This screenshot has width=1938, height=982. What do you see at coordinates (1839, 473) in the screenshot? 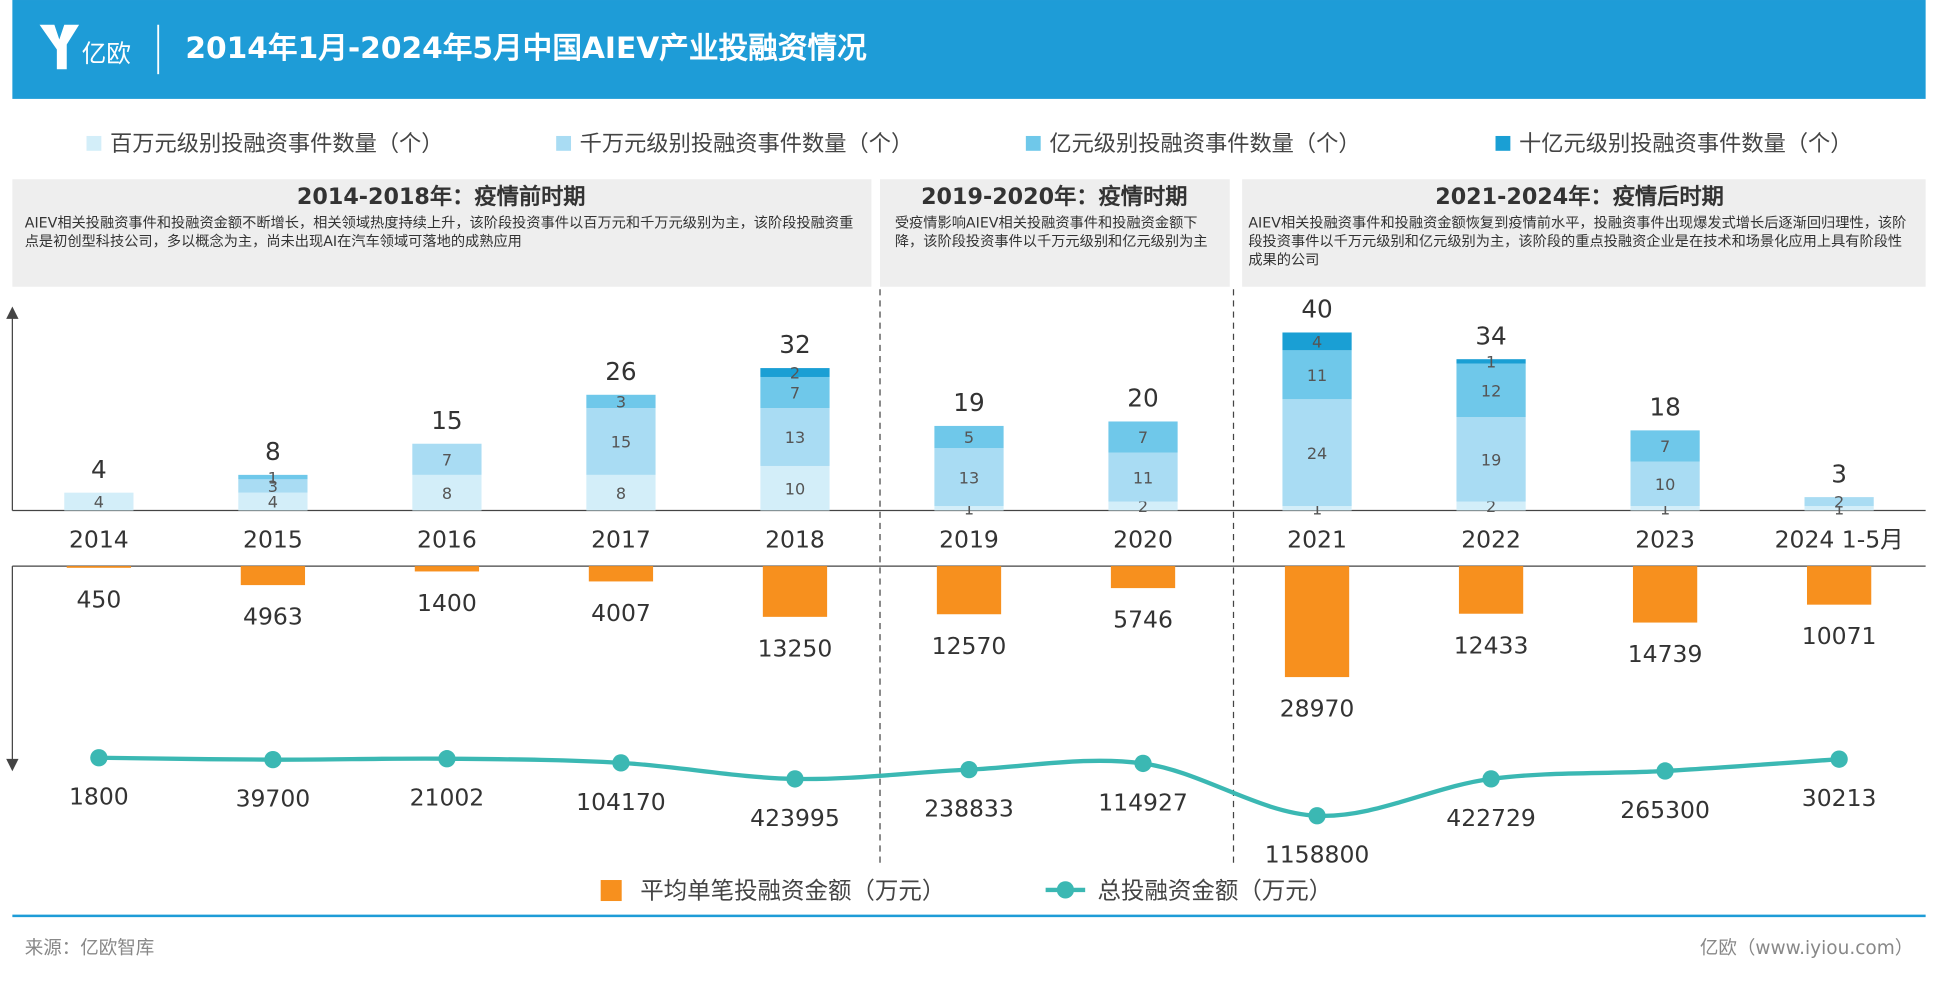
I see `total-label: 3` at bounding box center [1839, 473].